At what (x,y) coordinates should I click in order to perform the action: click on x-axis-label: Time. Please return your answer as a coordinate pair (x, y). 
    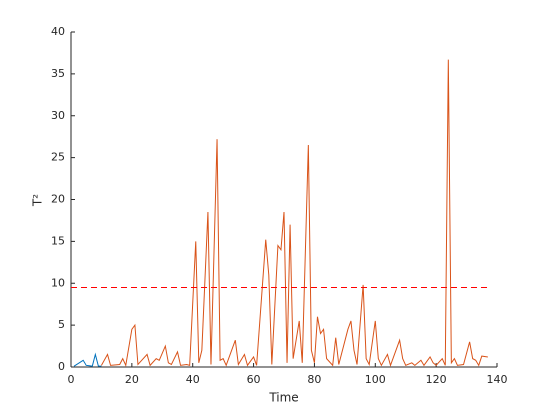
    Looking at the image, I should click on (283, 398).